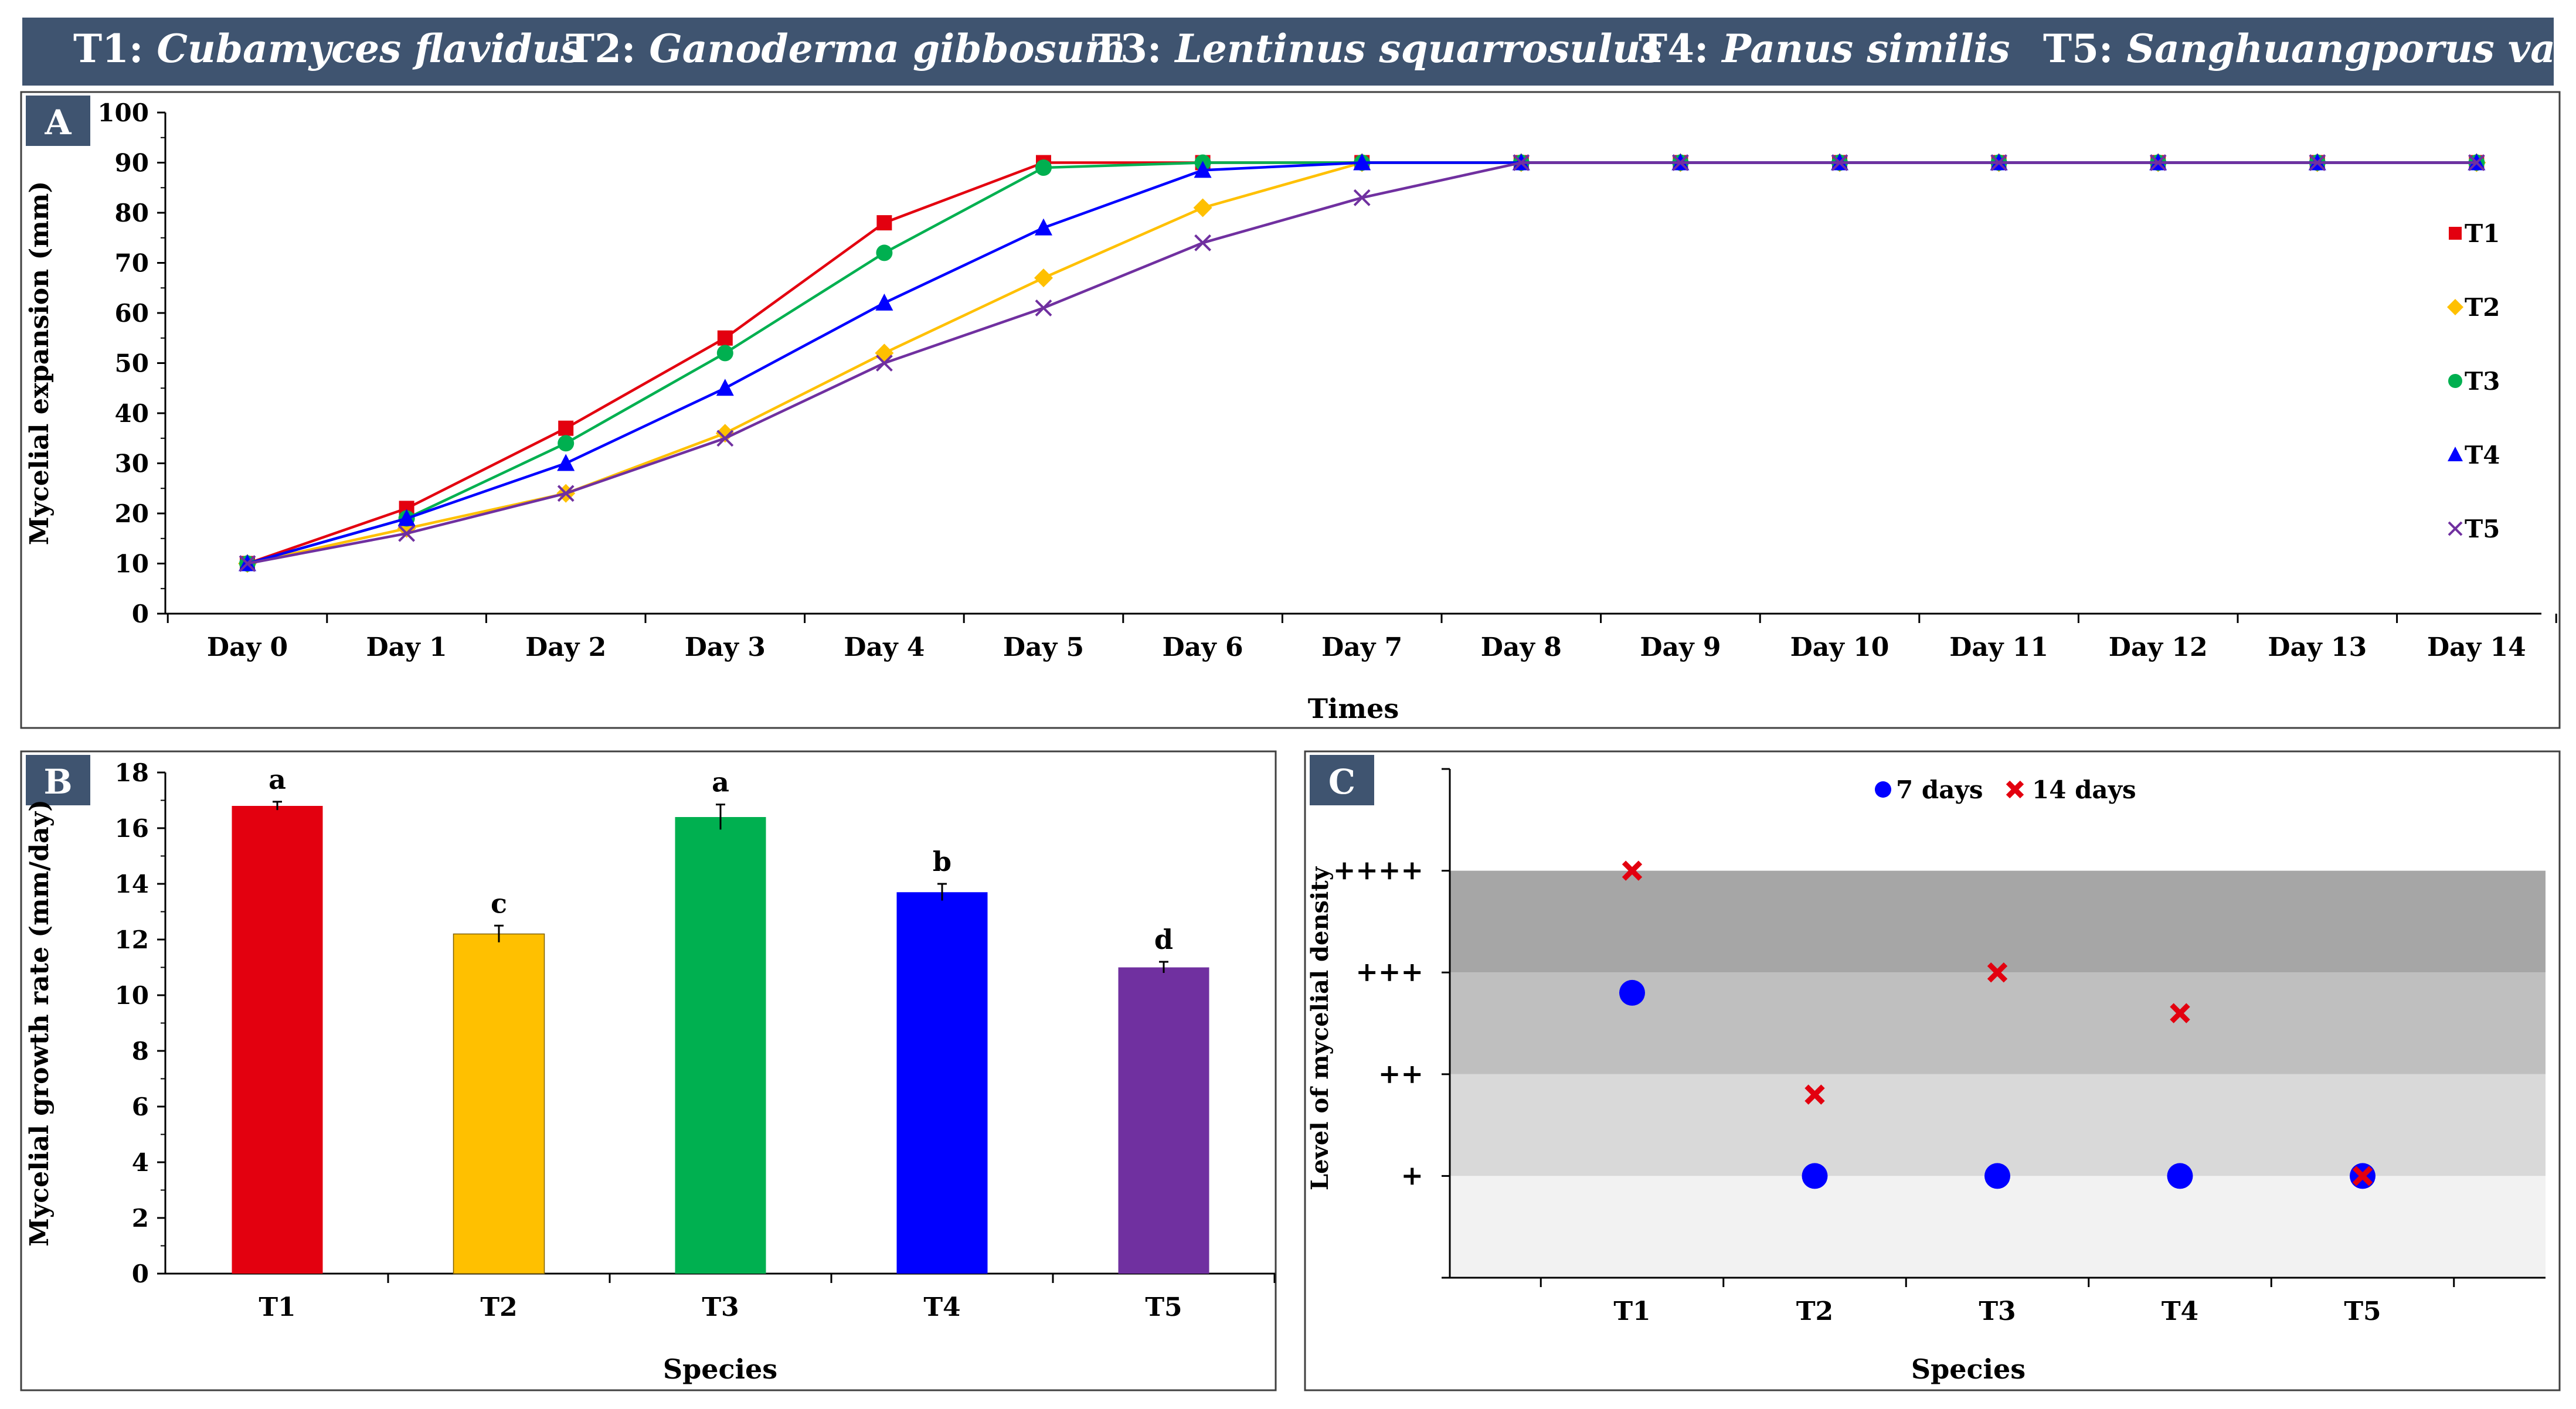 Image resolution: width=2576 pixels, height=1409 pixels. Describe the element at coordinates (1412, 1175) in the screenshot. I see `c-y-level-label: +` at that location.